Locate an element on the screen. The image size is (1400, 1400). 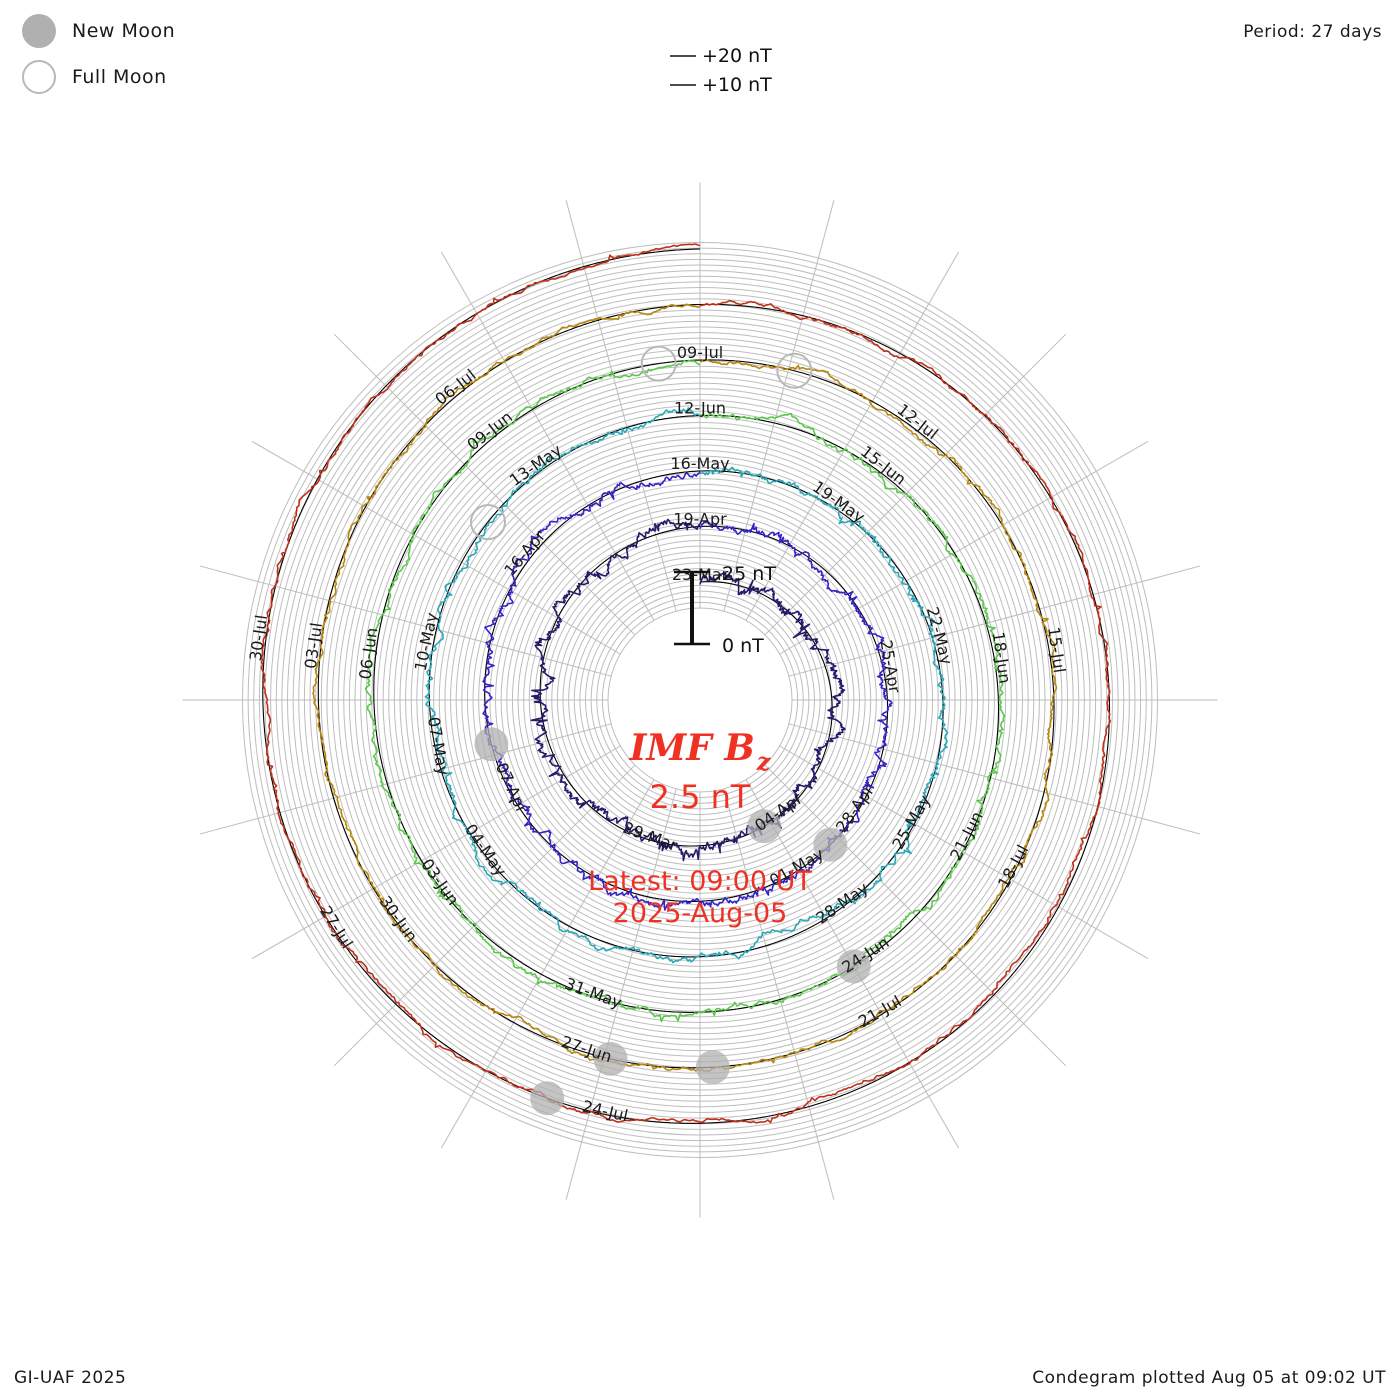
credit-label: GI-UAF 2025 is located at coordinates (70, 1378).